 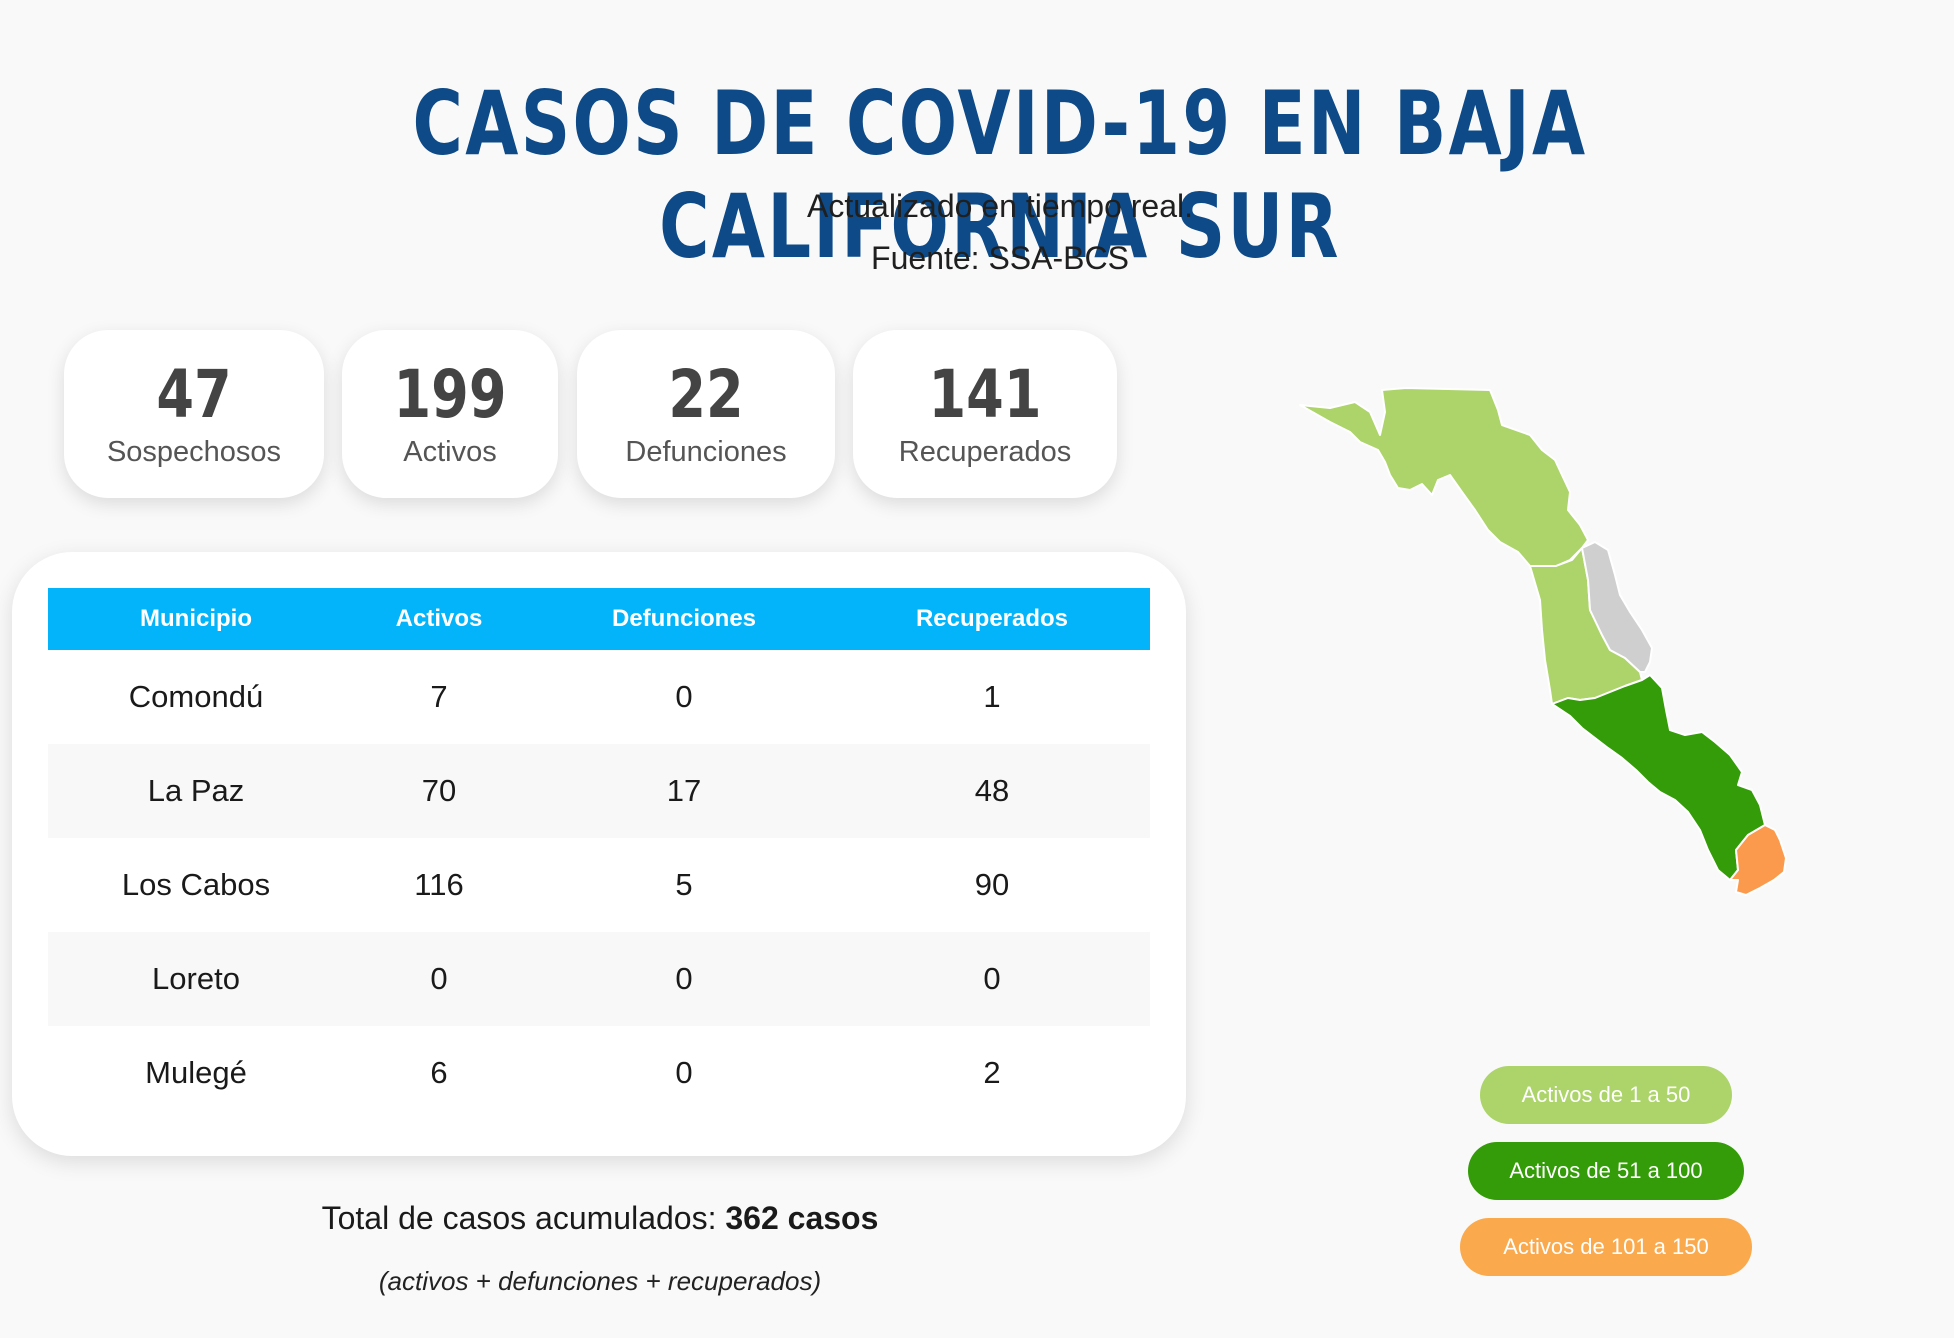 I want to click on cell-recuperados: 2, so click(x=992, y=1072).